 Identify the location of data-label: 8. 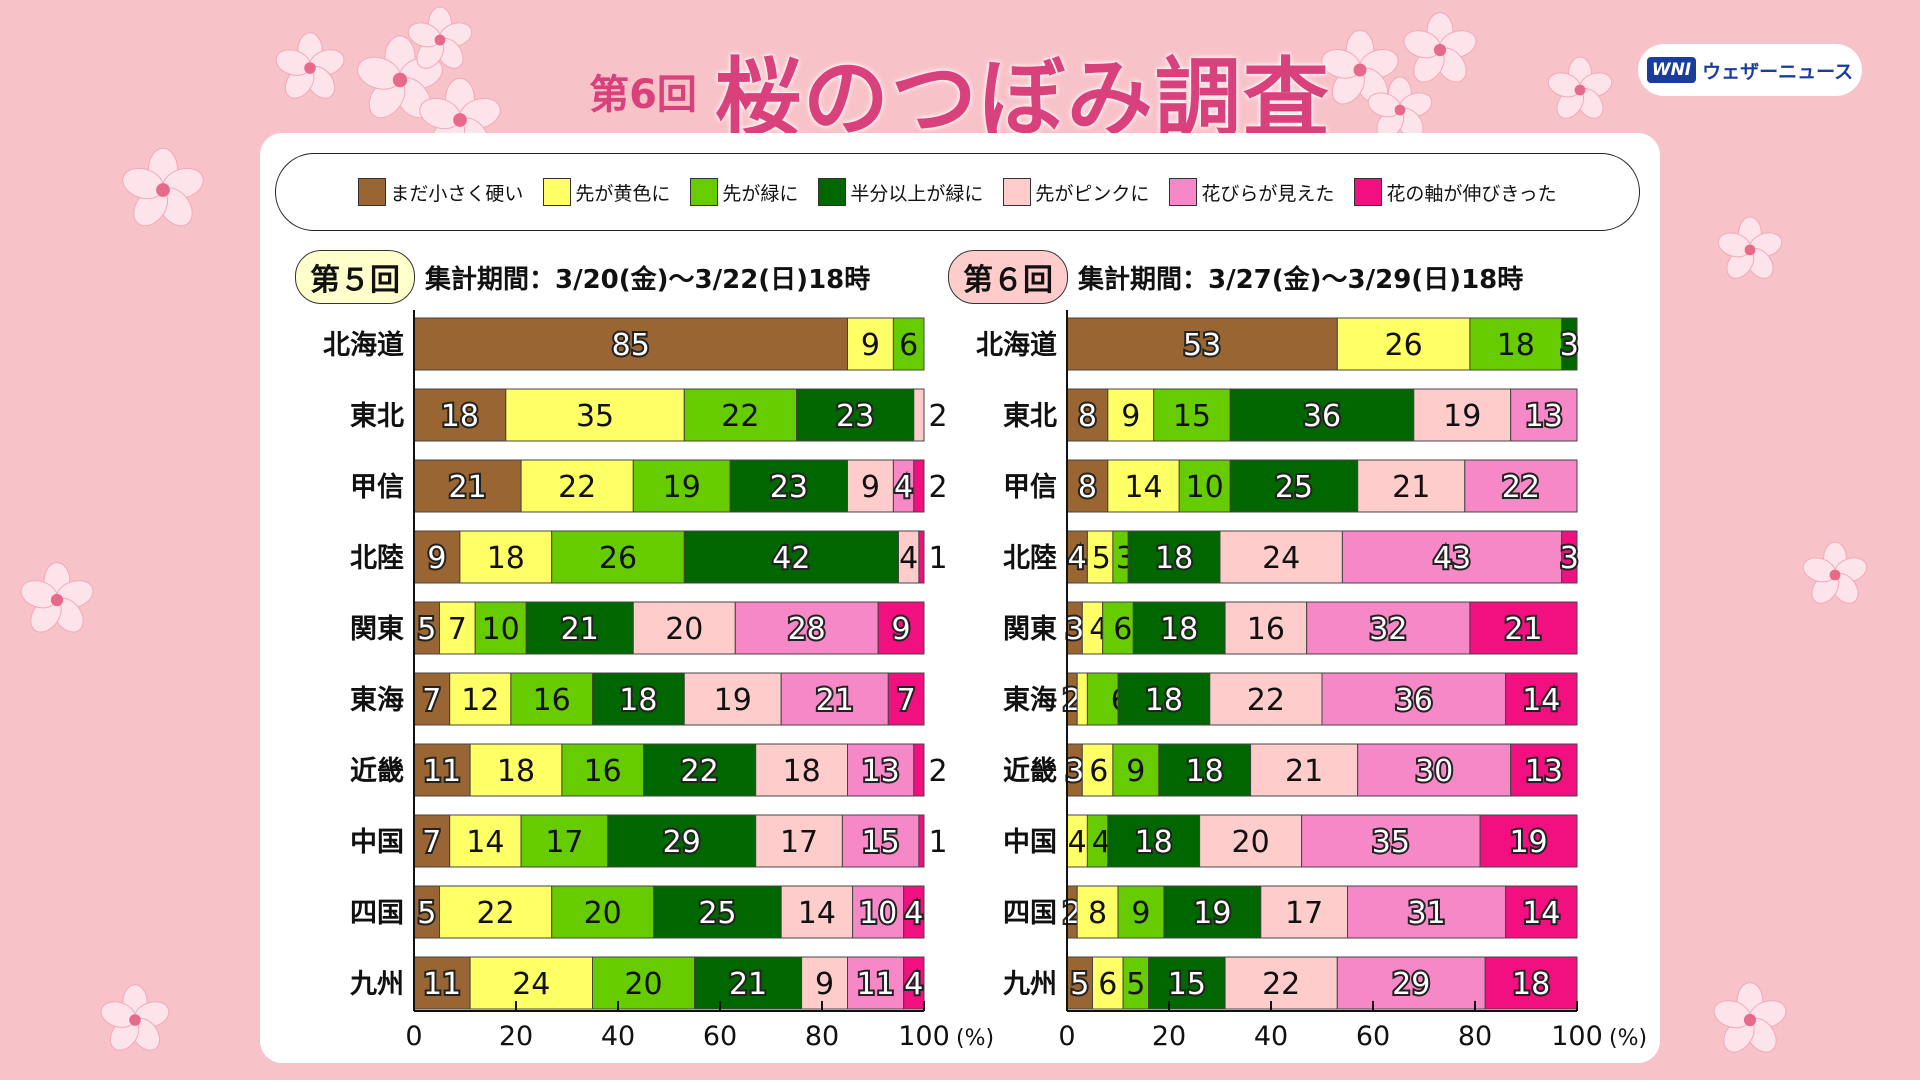
(1087, 487).